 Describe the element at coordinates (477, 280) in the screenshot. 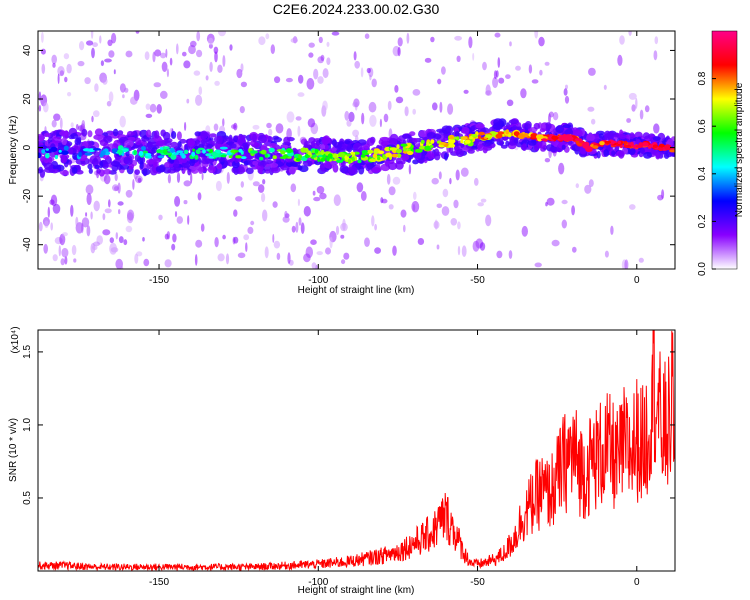

I see `spectrogram-x-tick-label: -50` at that location.